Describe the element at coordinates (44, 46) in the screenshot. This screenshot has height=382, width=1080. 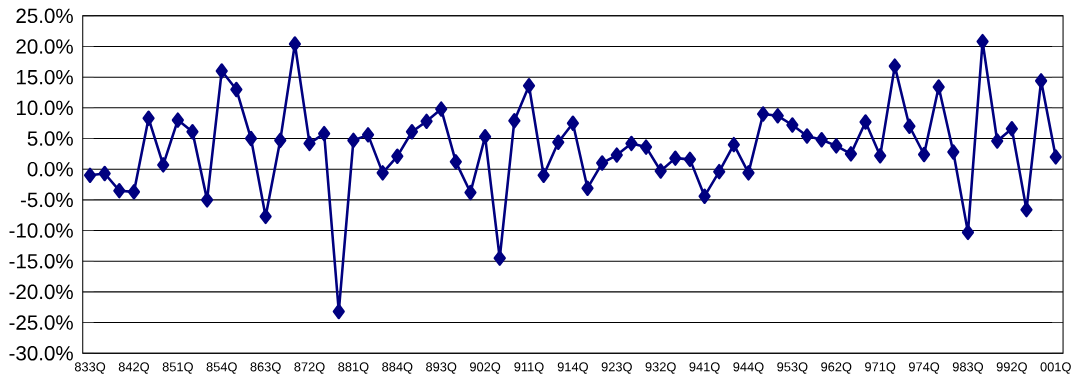
I see `y-tick-label: 20.0%` at that location.